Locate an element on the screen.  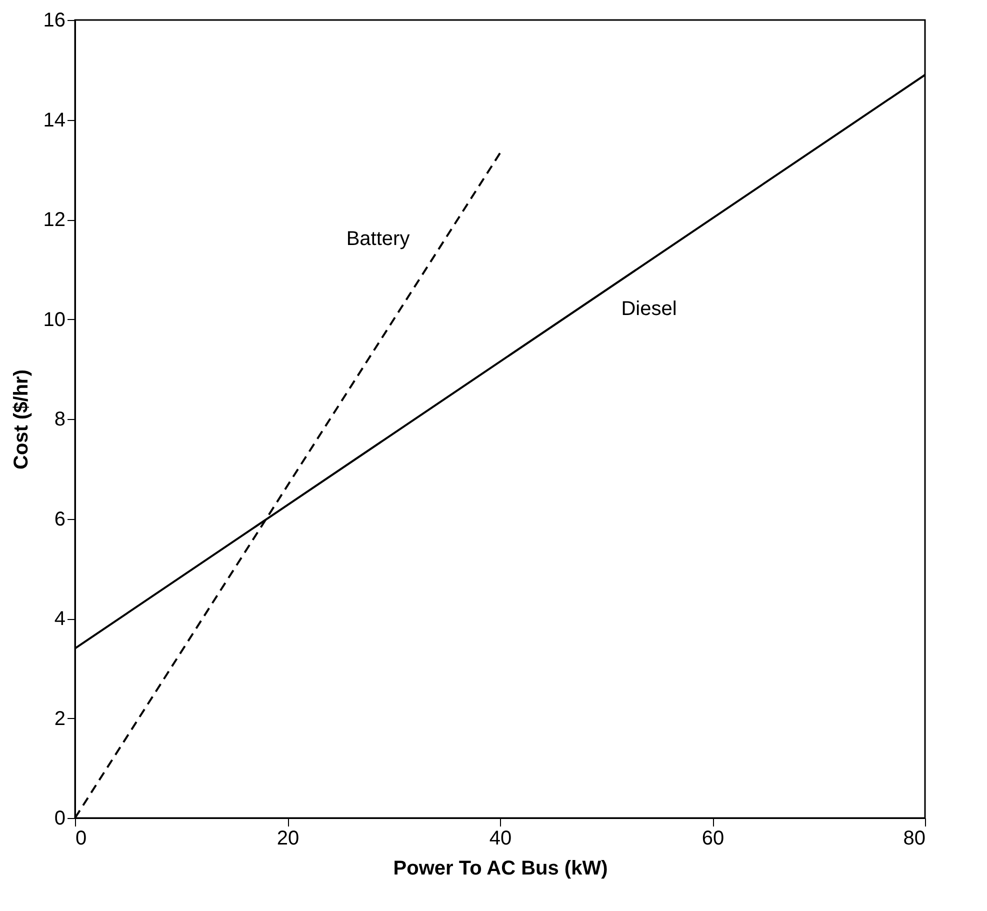
x-tick-label: 20 is located at coordinates (288, 839).